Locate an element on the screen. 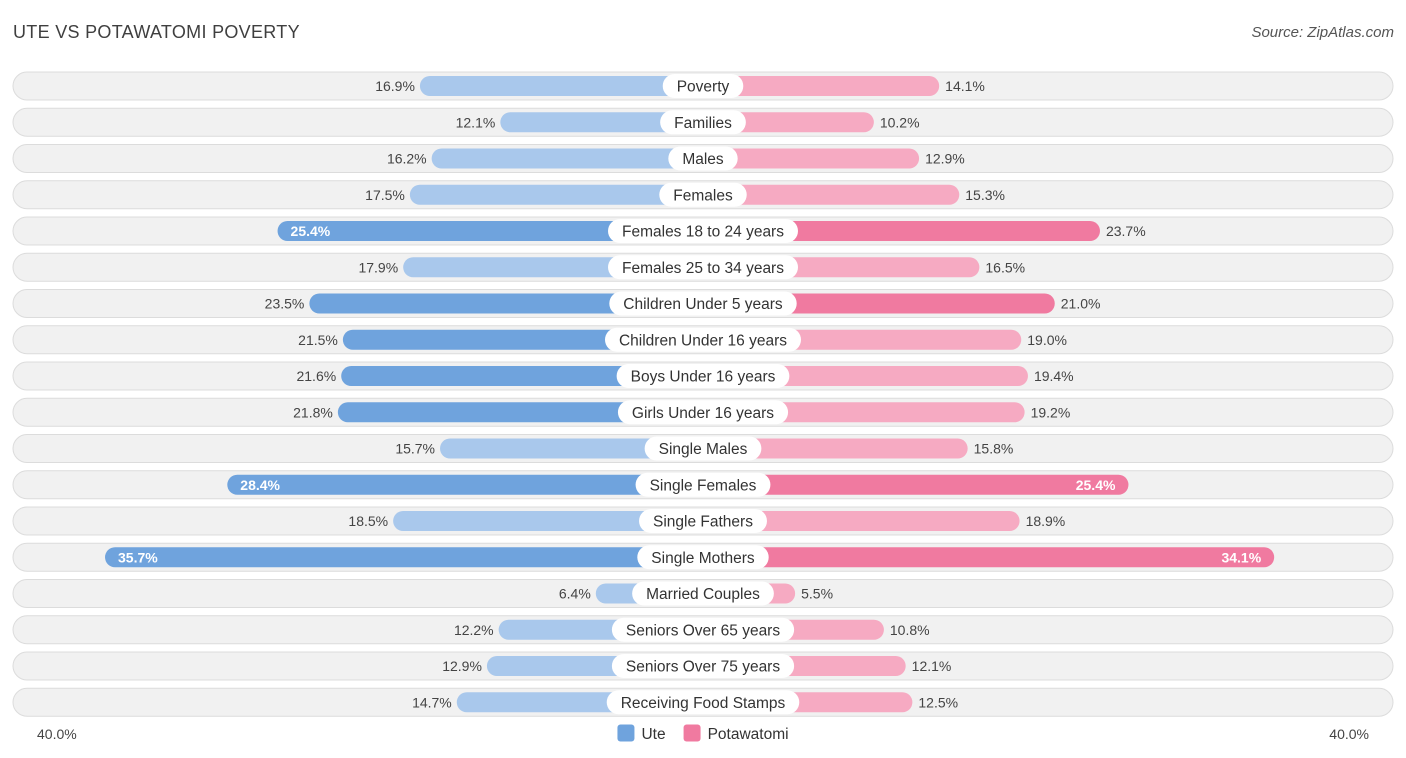 The height and width of the screenshot is (758, 1406). legend-swatch-ute is located at coordinates (626, 733).